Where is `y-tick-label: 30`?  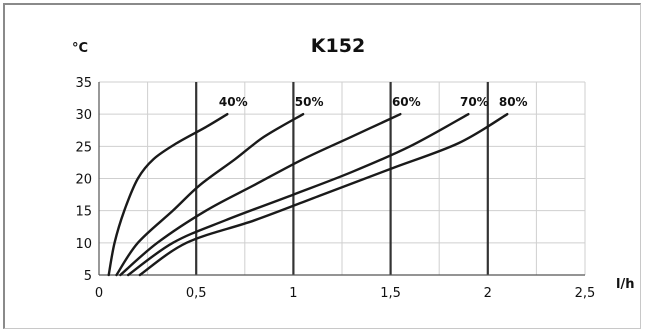
y-tick-label: 30 is located at coordinates (83, 115).